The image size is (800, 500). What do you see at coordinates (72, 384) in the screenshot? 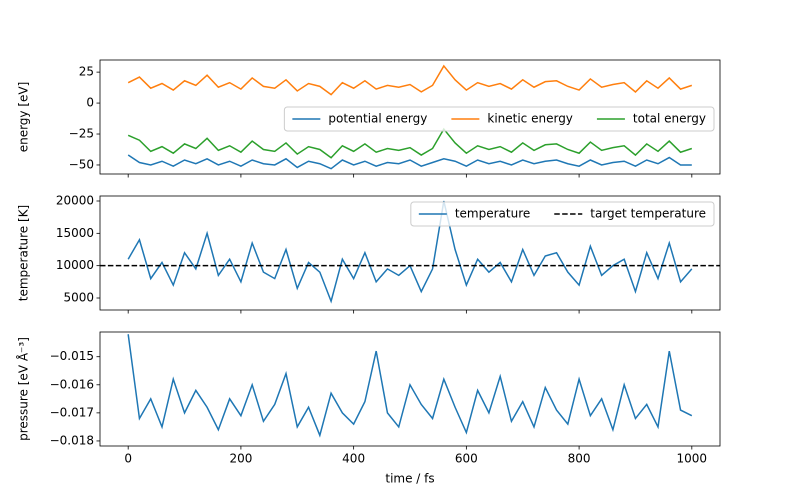
I see `y-tick-label: −0.016` at bounding box center [72, 384].